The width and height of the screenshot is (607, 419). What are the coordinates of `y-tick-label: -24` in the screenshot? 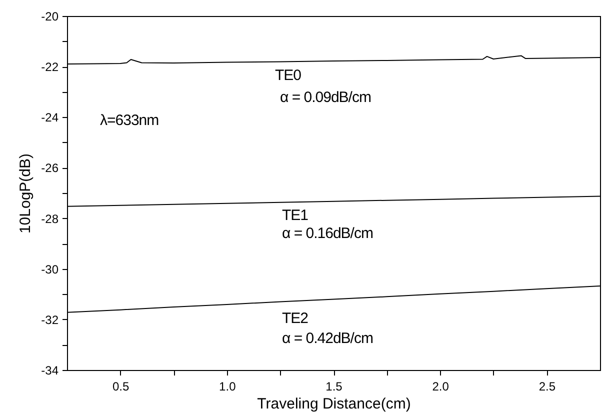 It's located at (50, 117).